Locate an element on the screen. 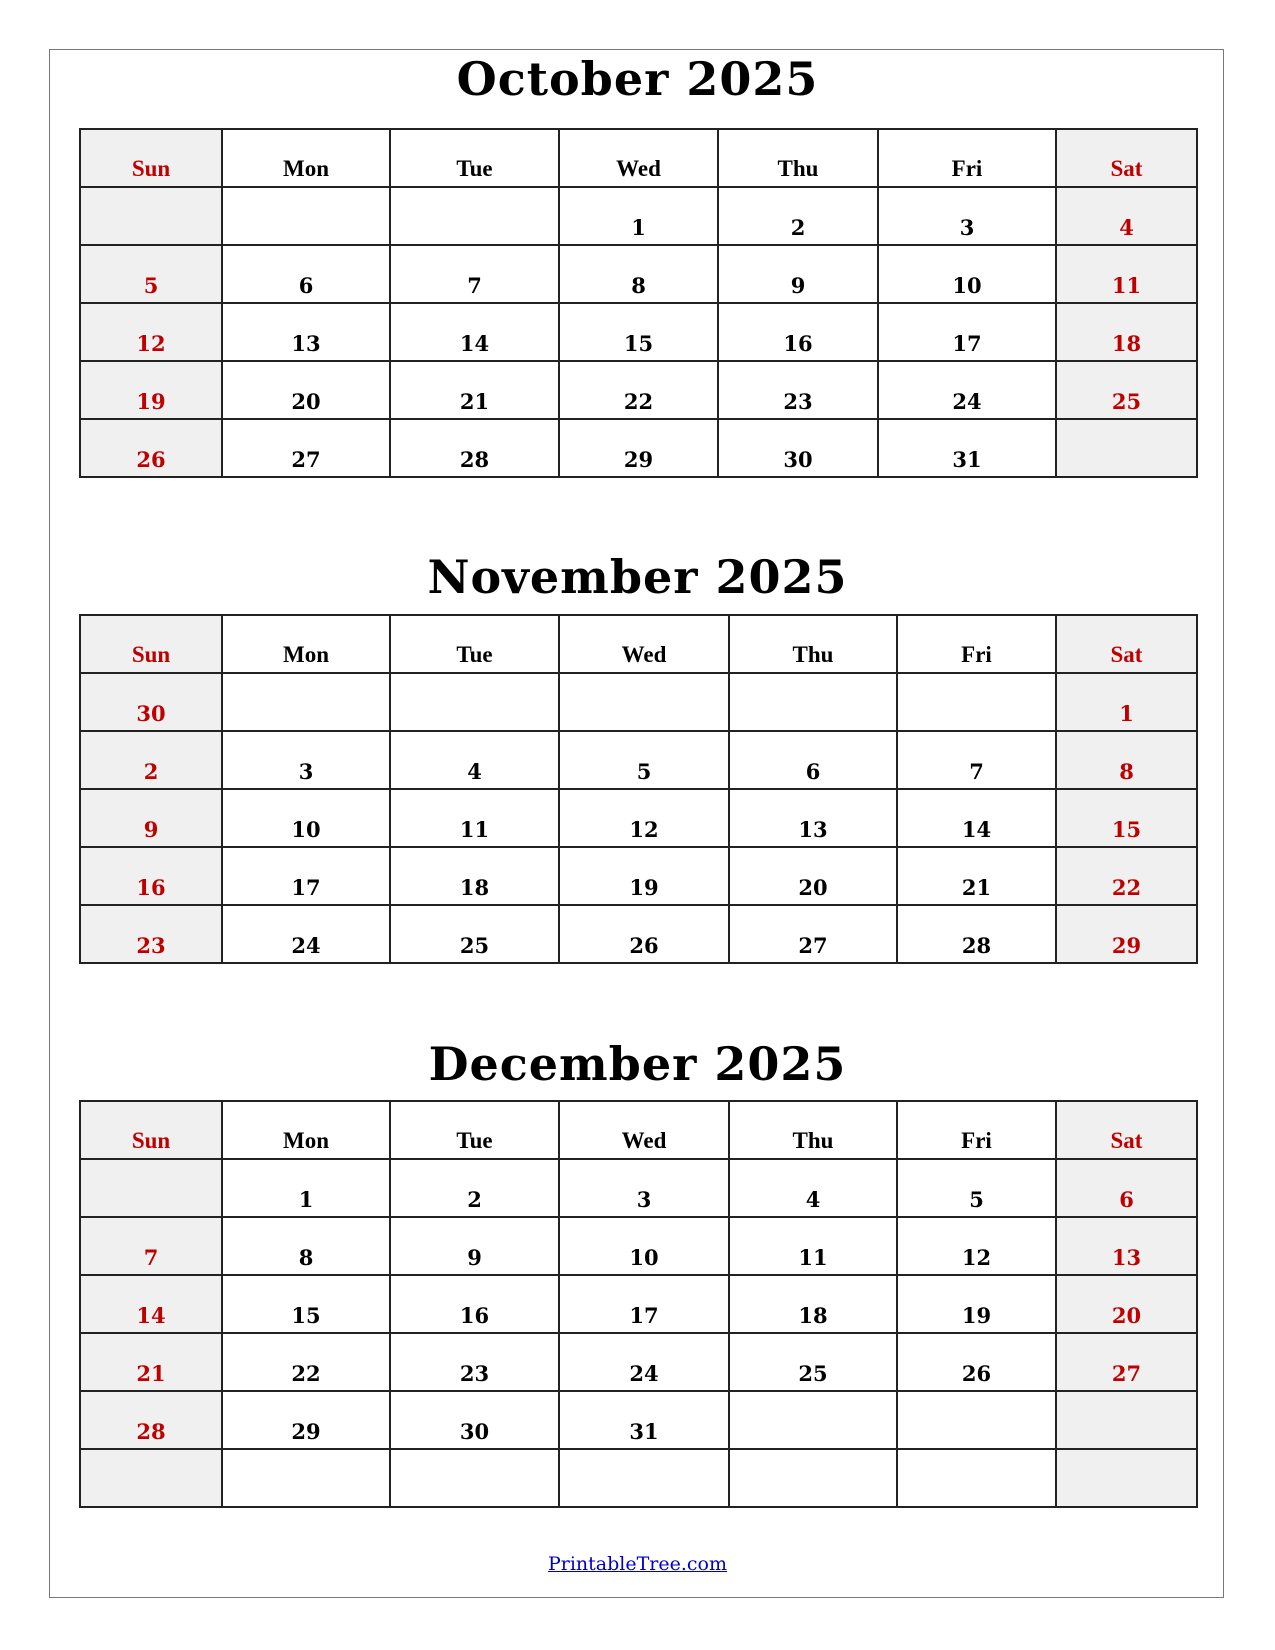 This screenshot has height=1650, width=1275. day-cell: 5 is located at coordinates (976, 1188).